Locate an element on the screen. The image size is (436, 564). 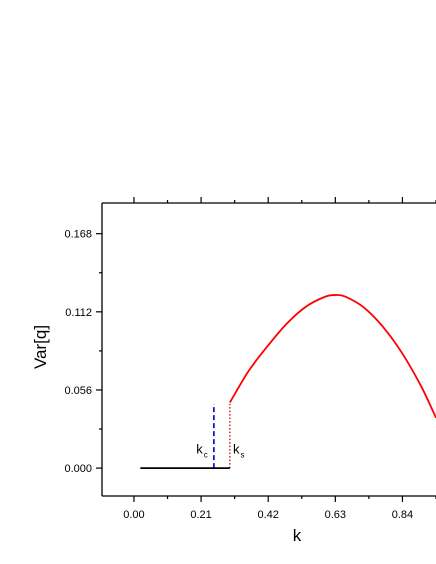
y-axis-title: Var[q] is located at coordinates (40, 347).